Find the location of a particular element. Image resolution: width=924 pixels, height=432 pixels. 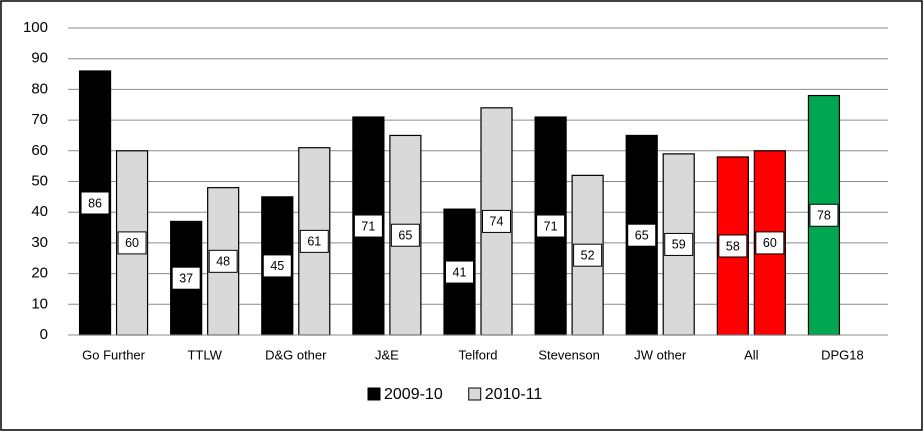

y-tick-label: 80 is located at coordinates (39, 88).